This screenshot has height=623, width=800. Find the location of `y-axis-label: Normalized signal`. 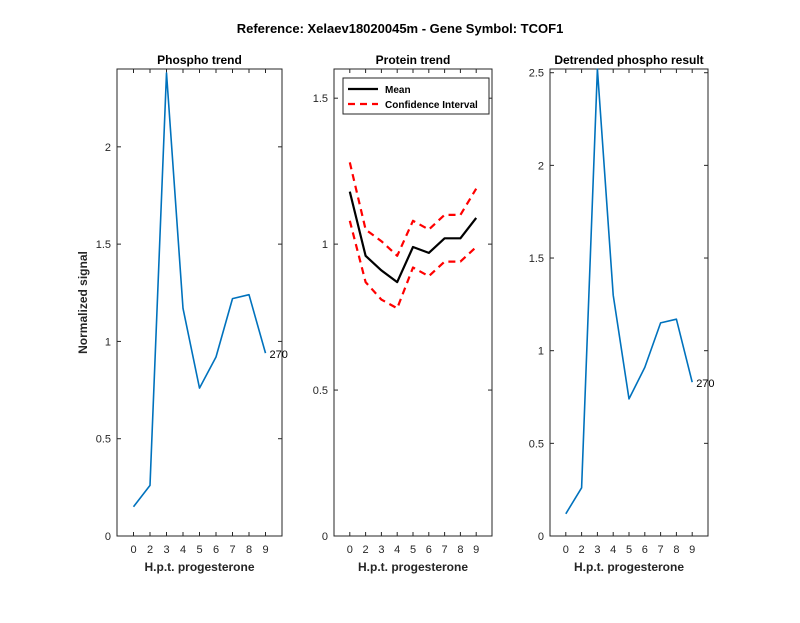

y-axis-label: Normalized signal is located at coordinates (83, 302).